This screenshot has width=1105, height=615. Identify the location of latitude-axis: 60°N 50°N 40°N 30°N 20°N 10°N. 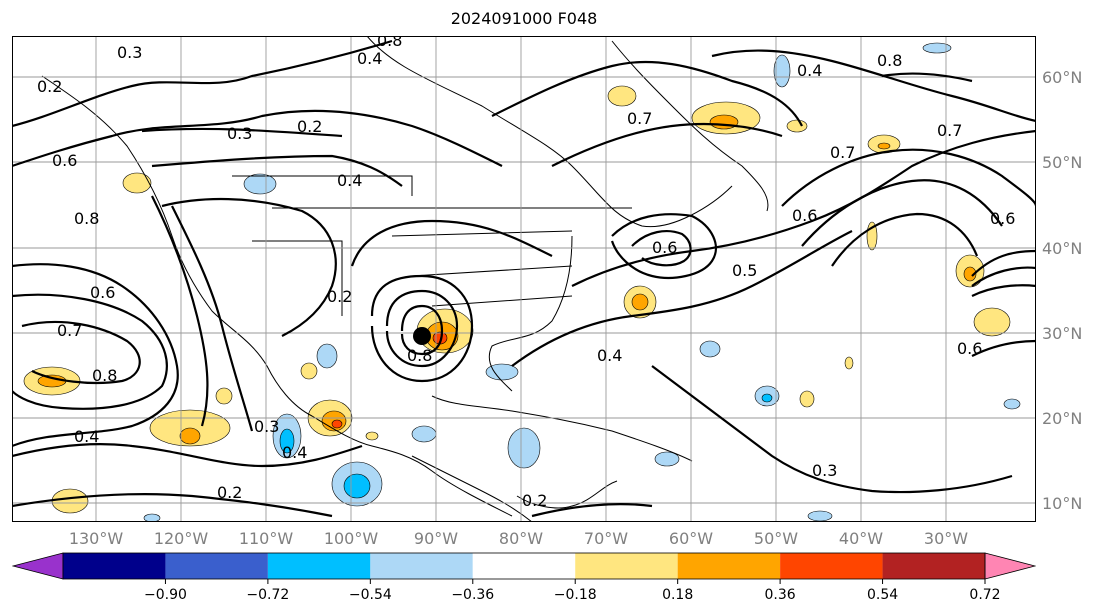
(1062, 290).